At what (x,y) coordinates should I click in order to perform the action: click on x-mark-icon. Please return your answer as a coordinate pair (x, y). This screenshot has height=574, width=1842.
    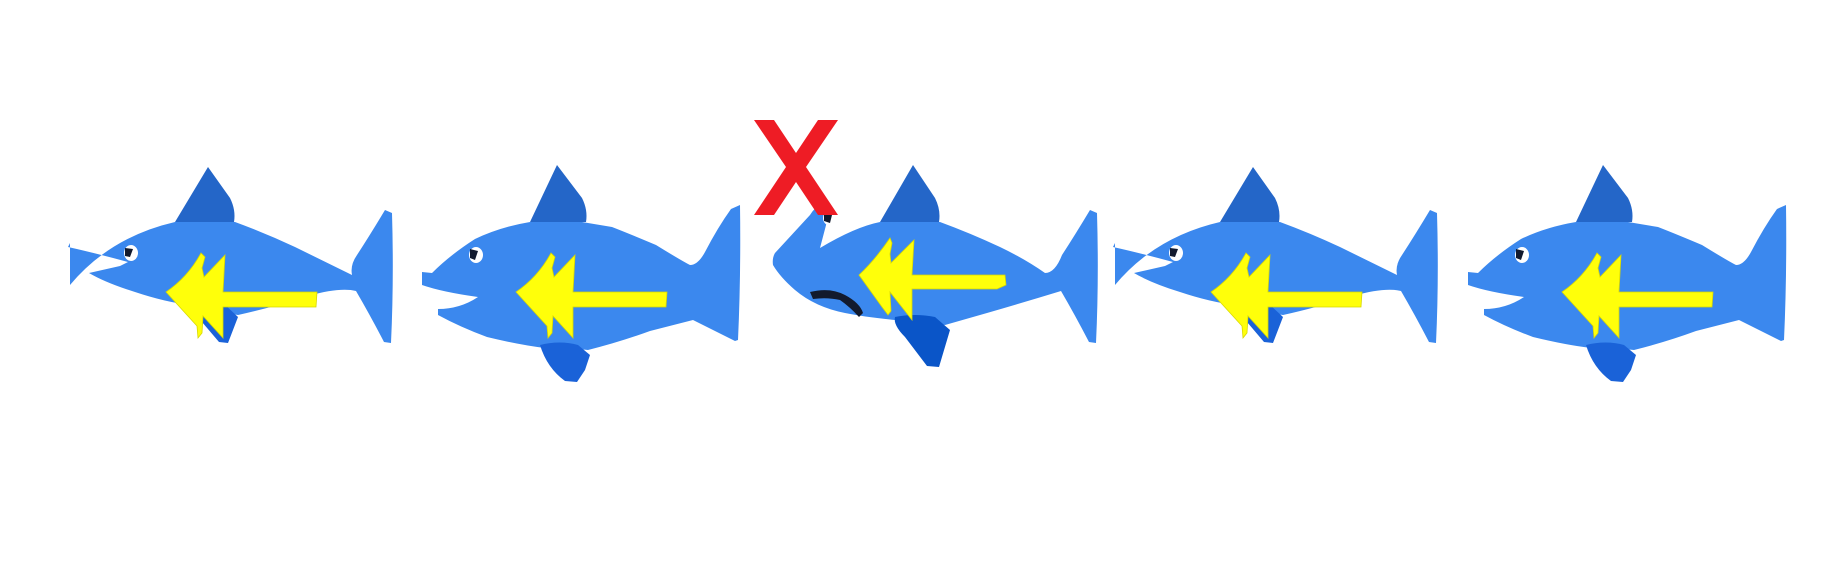
    Looking at the image, I should click on (796, 167).